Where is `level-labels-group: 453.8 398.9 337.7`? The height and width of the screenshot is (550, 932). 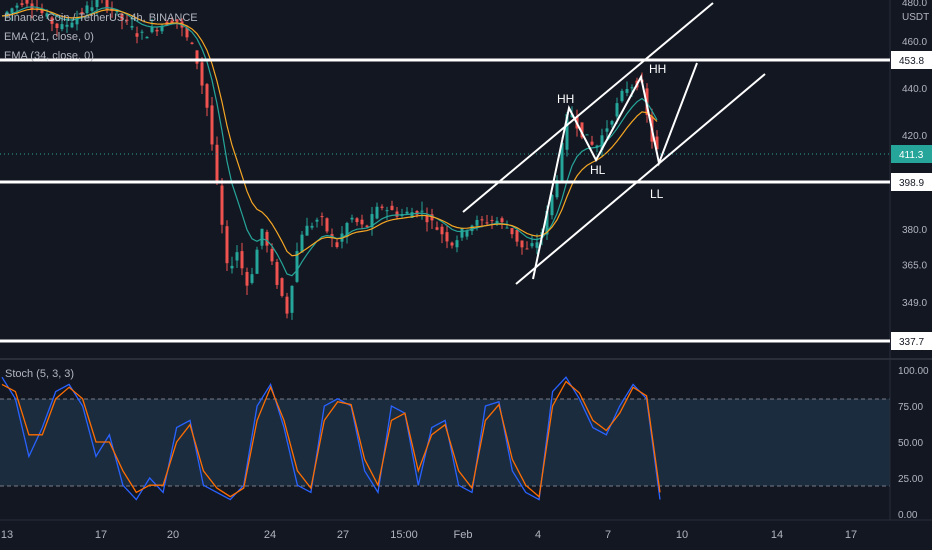
level-labels-group: 453.8 398.9 337.7 is located at coordinates (911, 200).